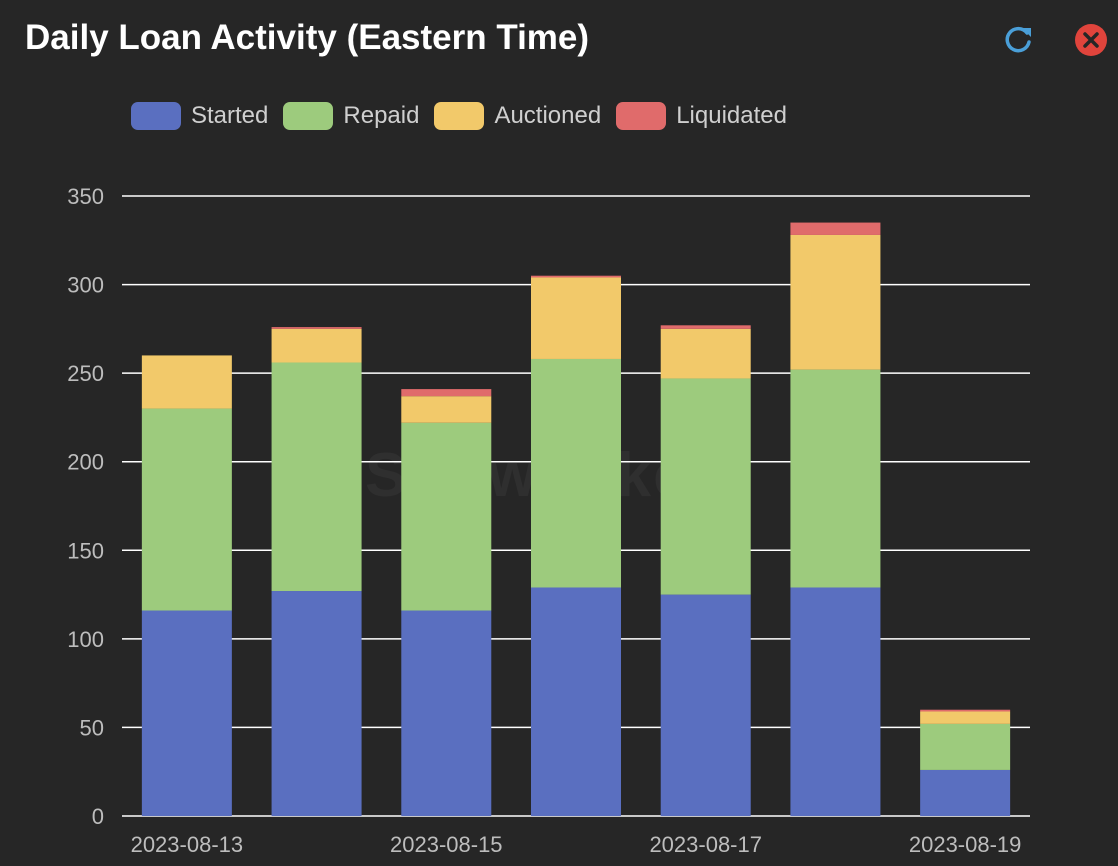  Describe the element at coordinates (85, 285) in the screenshot. I see `y-tick-label: 300` at that location.